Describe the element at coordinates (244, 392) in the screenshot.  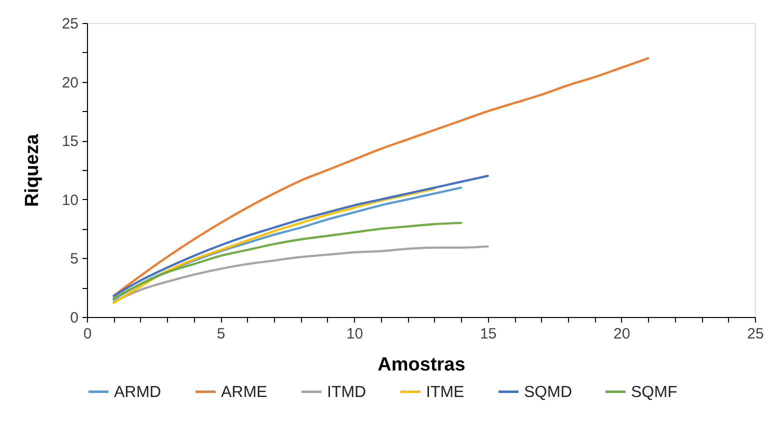
I see `legend-label: ARME` at that location.